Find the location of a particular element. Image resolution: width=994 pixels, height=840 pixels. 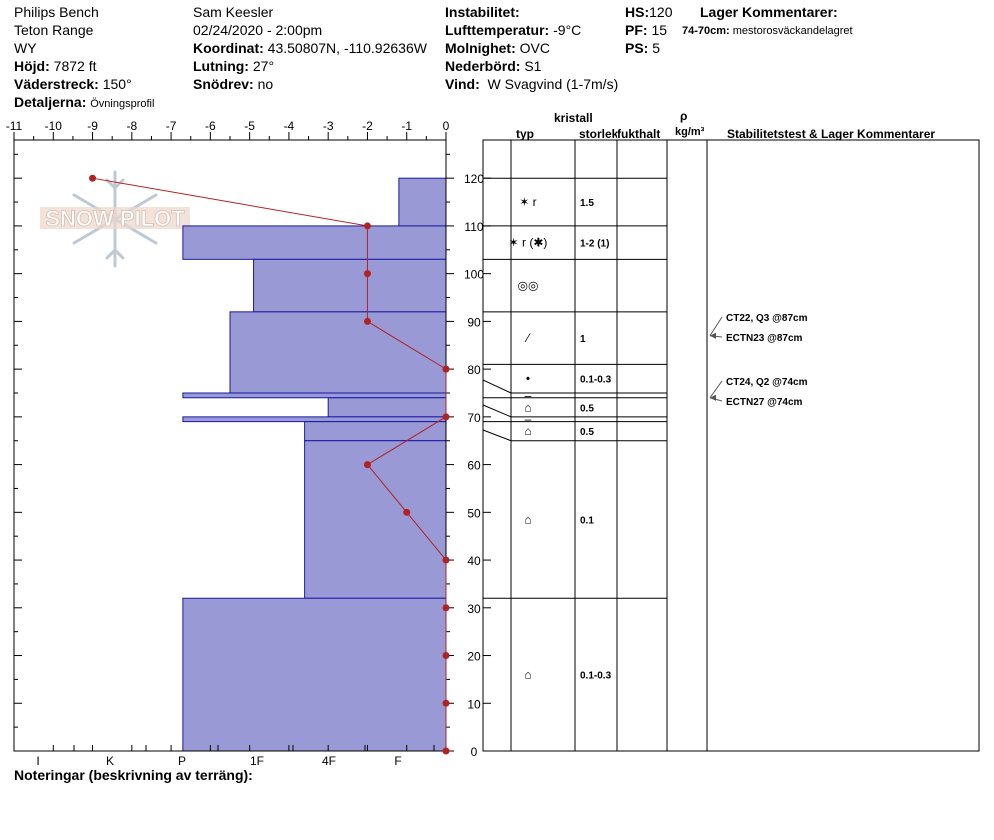

height-tick-label: 10 is located at coordinates (474, 704).